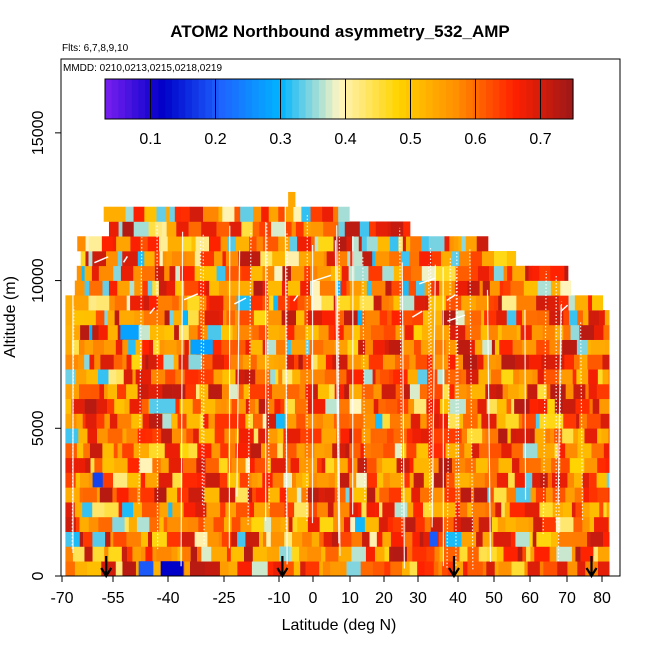 The image size is (650, 650). I want to click on x-tick-label: -55, so click(112, 598).